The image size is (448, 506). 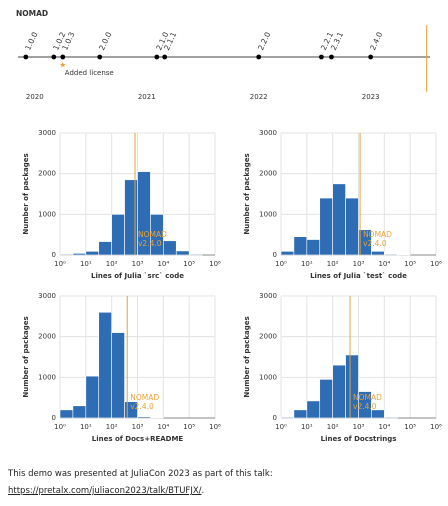 What do you see at coordinates (35, 97) in the screenshot?
I see `x-tick-label: 2020` at bounding box center [35, 97].